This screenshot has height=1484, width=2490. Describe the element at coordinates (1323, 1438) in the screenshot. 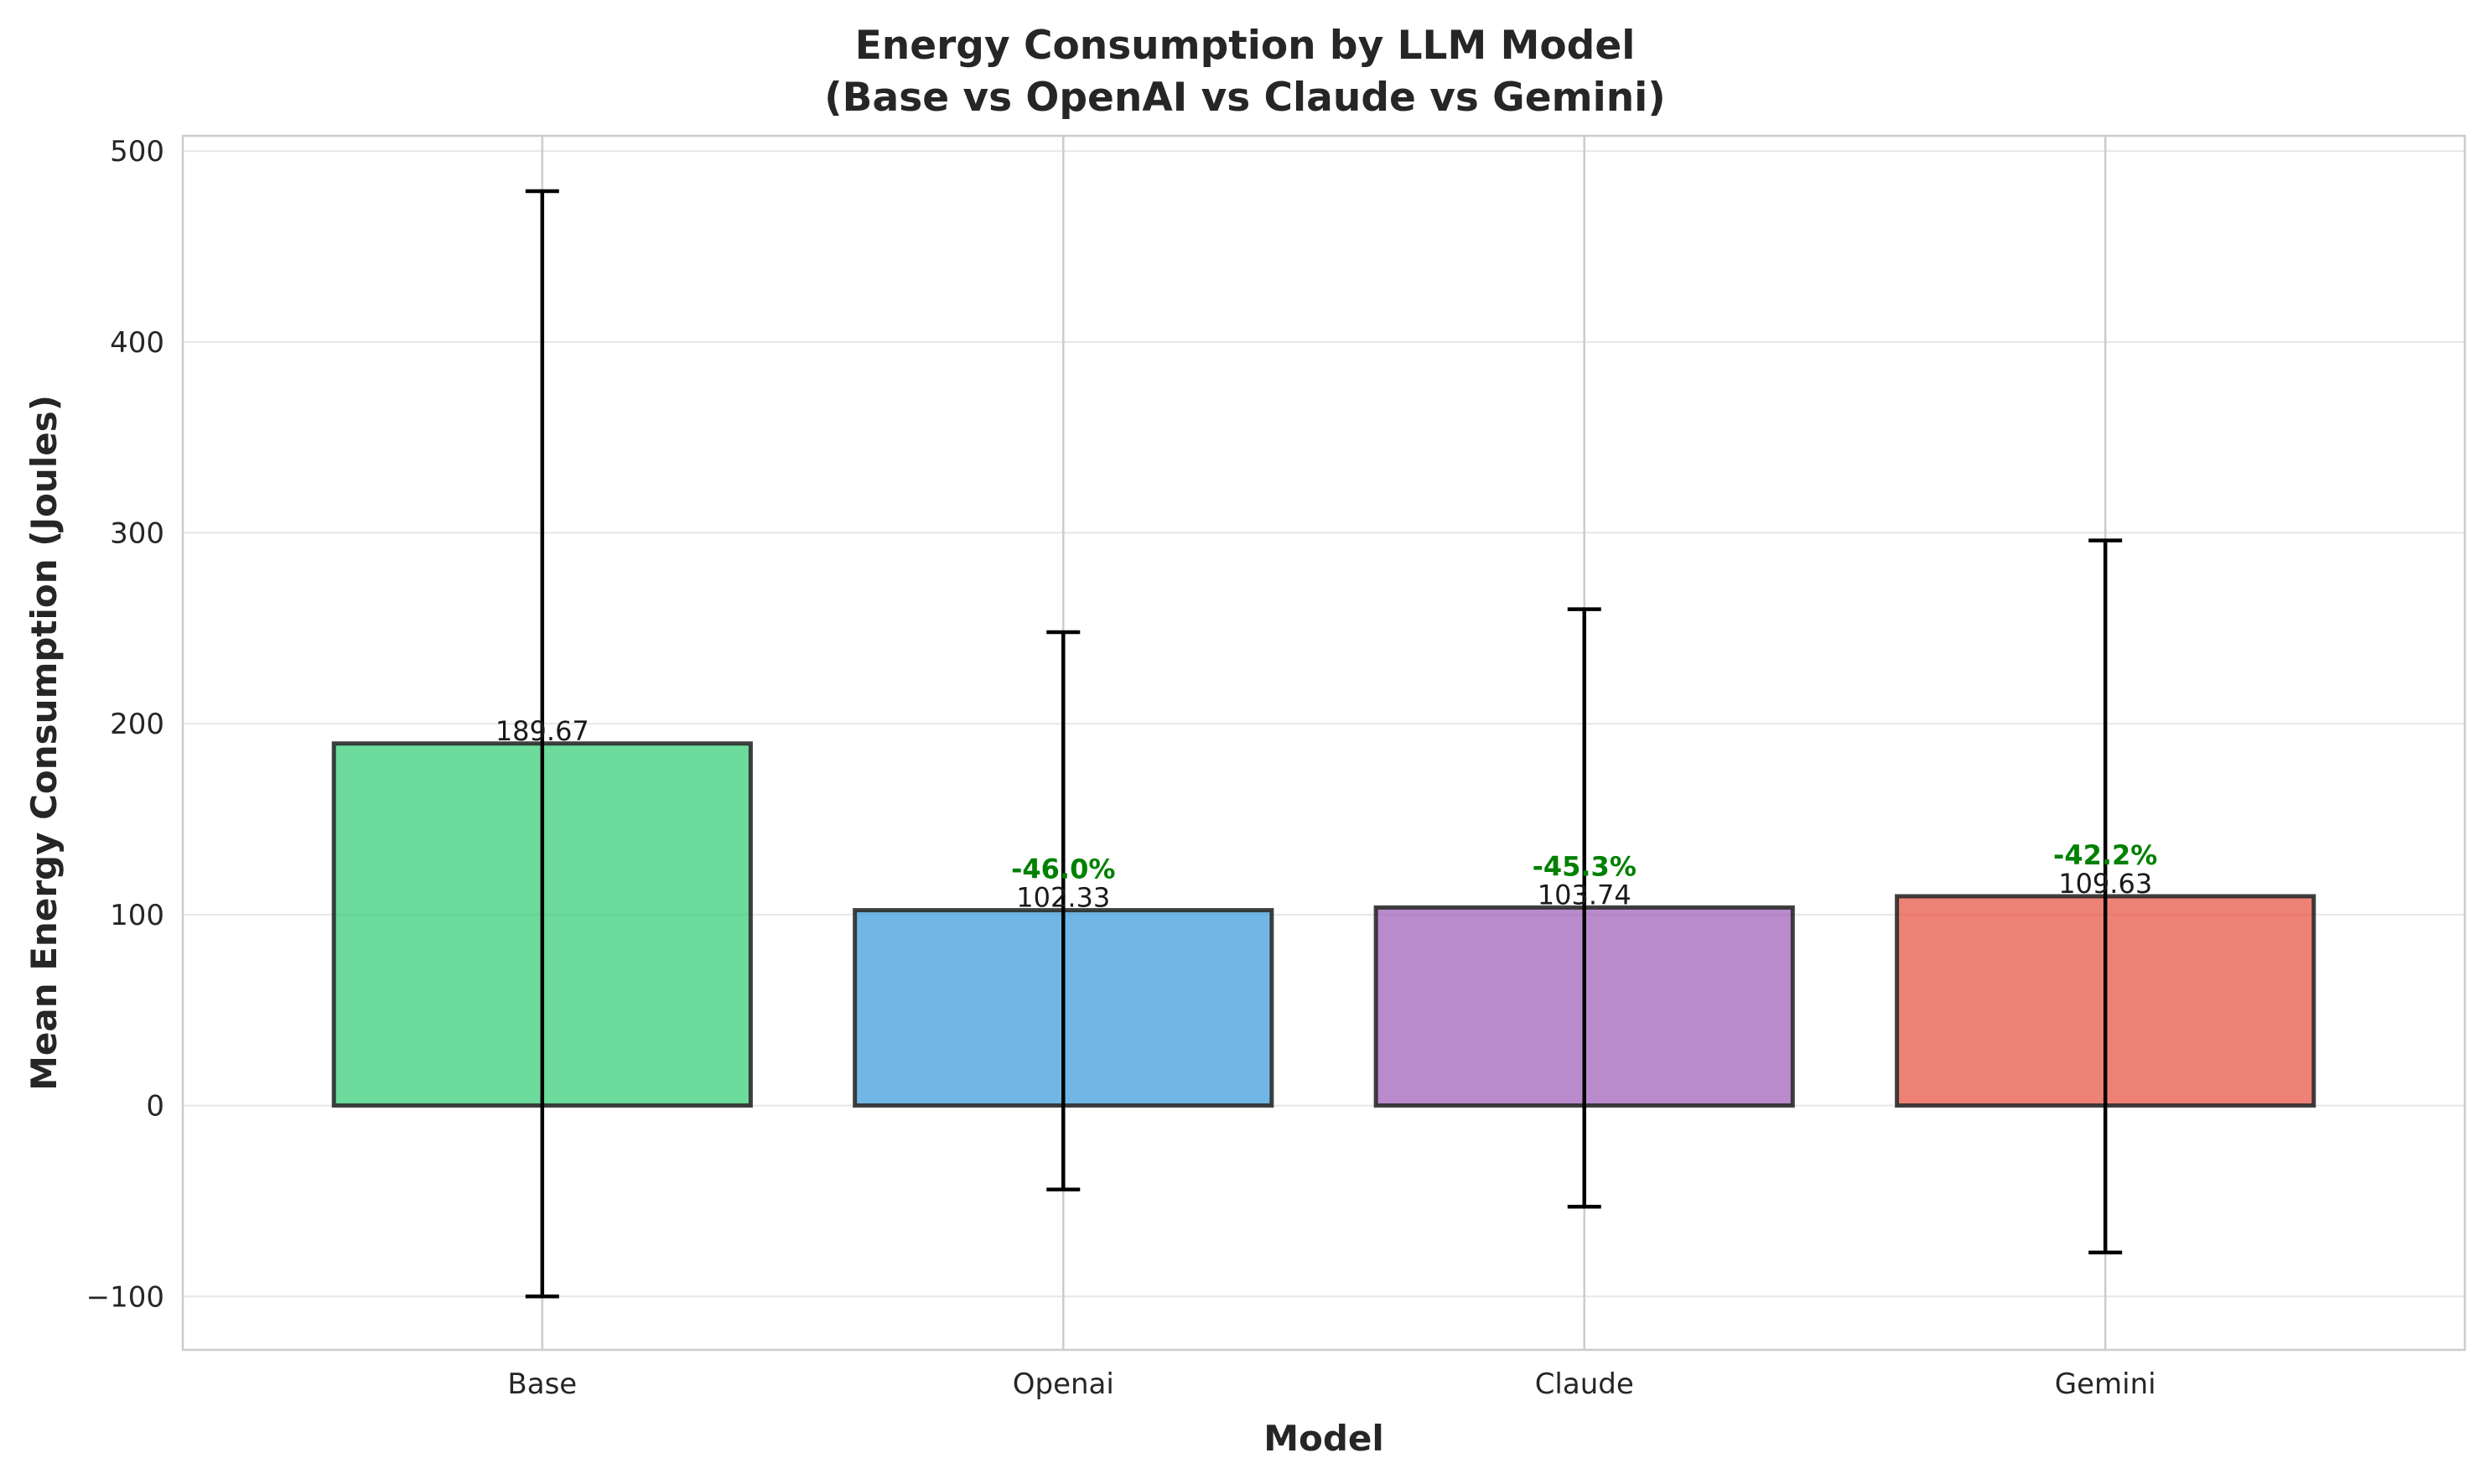

I see `x-axis-label: Model` at that location.